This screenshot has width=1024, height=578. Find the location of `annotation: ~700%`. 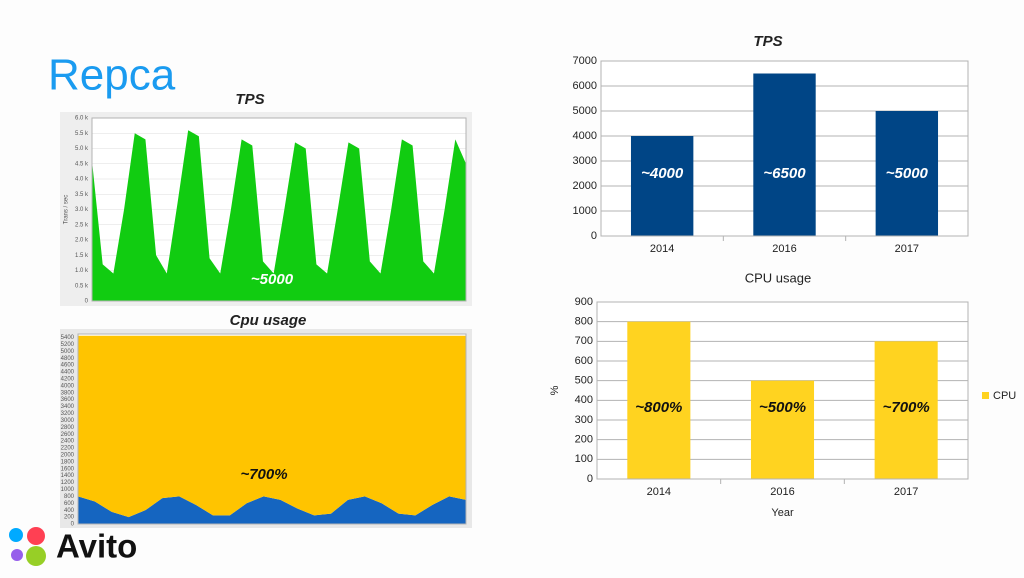

annotation: ~700% is located at coordinates (263, 474).